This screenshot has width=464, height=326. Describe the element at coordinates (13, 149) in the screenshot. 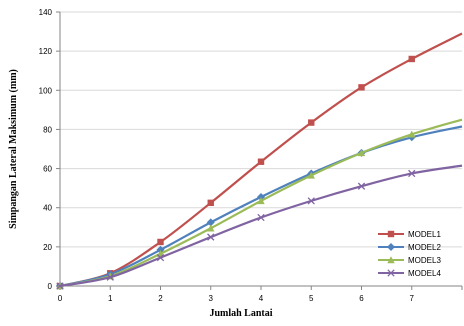

I see `y-axis-title: Simpangan Lateral Maksimum (mm)` at that location.